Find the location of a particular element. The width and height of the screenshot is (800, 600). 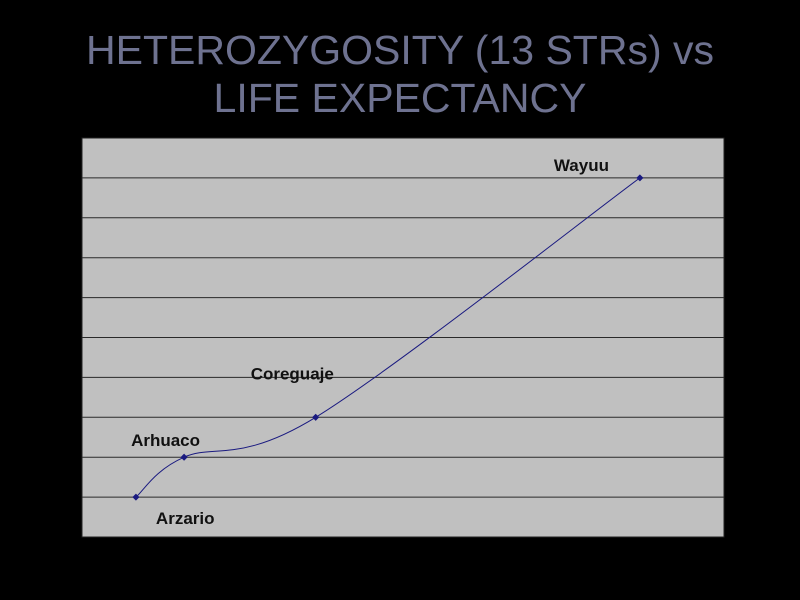

title-line-2: LIFE EXPECTANCY is located at coordinates (400, 98).